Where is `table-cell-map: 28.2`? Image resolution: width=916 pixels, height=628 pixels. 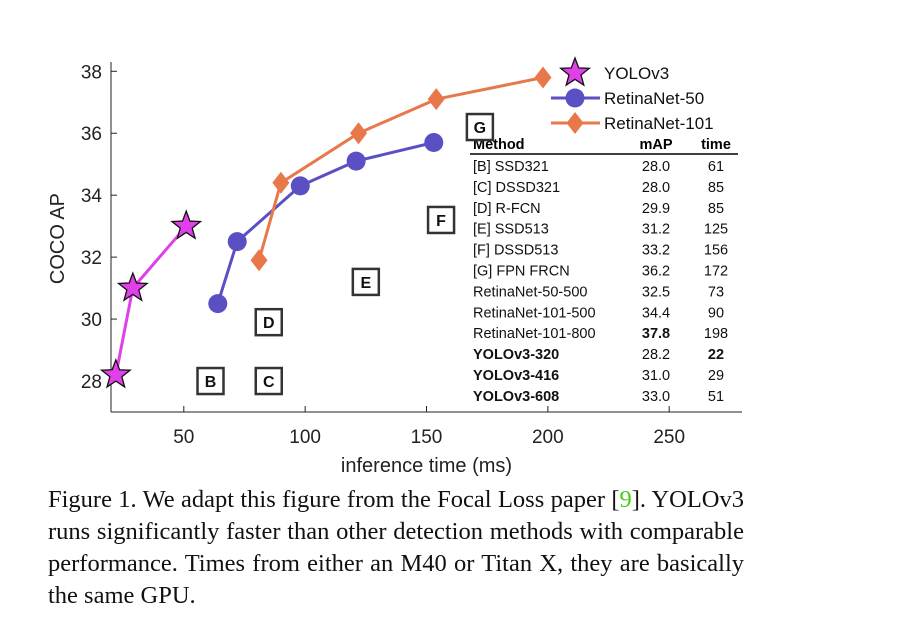 table-cell-map: 28.2 is located at coordinates (656, 355).